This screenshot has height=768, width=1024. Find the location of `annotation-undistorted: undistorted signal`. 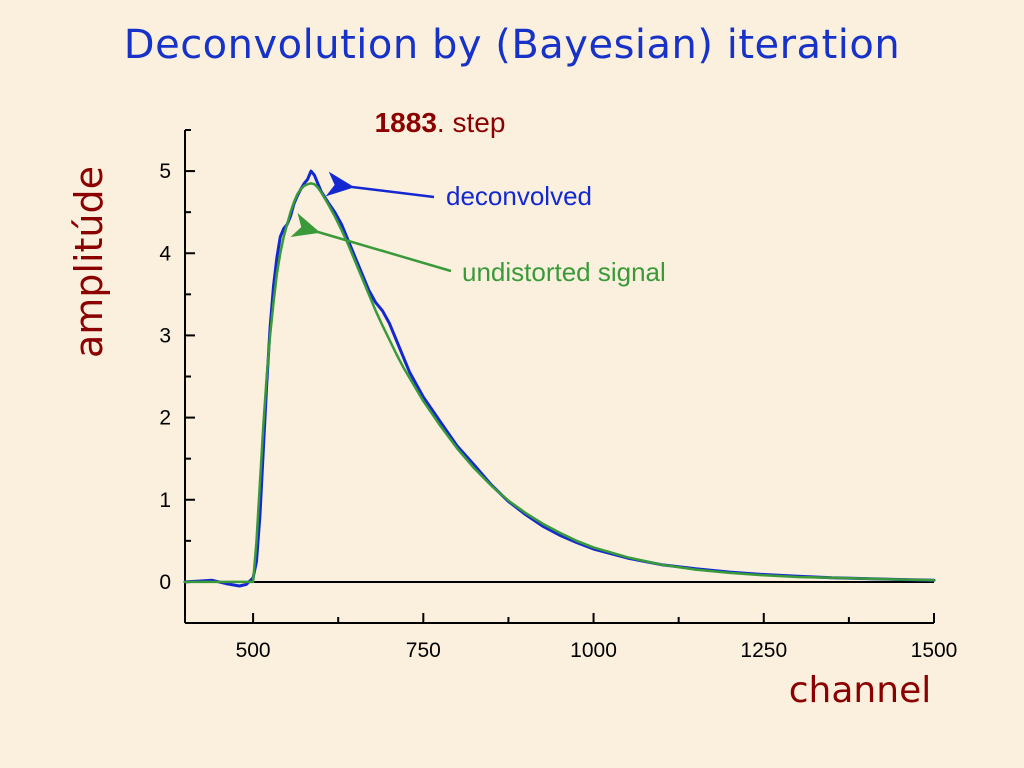

annotation-undistorted: undistorted signal is located at coordinates (564, 272).